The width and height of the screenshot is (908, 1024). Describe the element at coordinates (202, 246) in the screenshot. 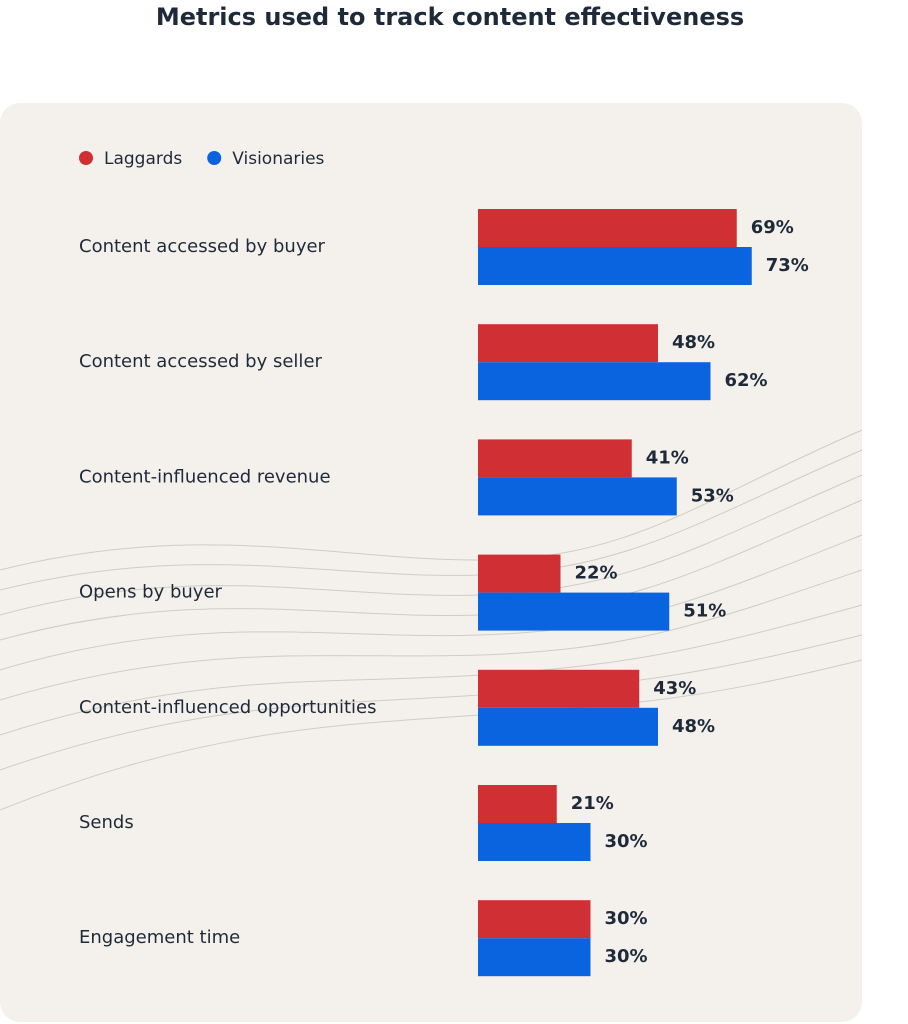

I see `category-label: Content accessed by buyer` at that location.